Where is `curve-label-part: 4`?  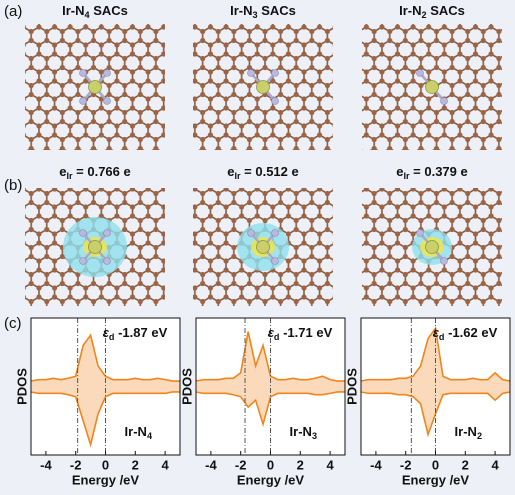
curve-label-part: 4 is located at coordinates (150, 436).